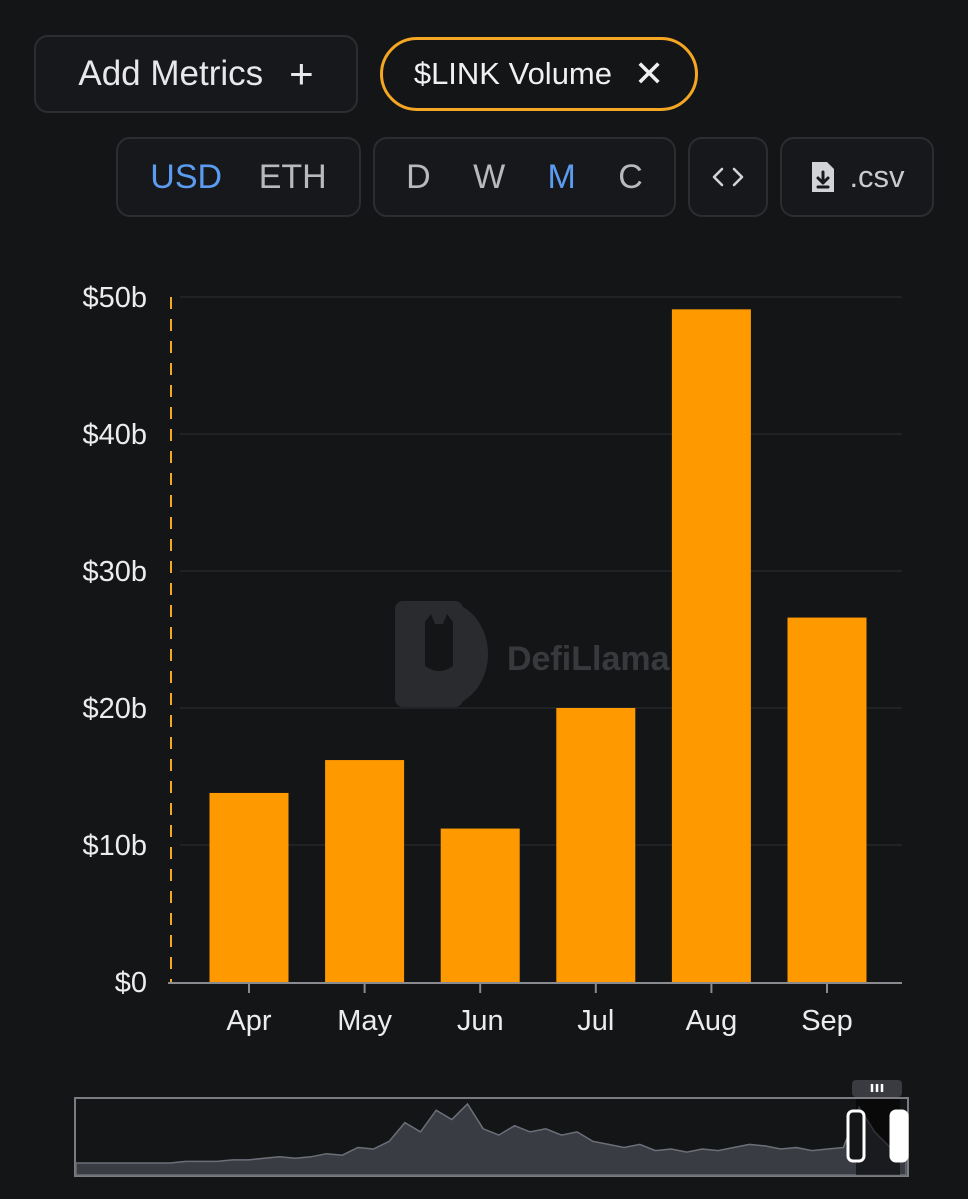 The width and height of the screenshot is (968, 1199). I want to click on metric-chip-link-volume: $LINK Volume ✕, so click(539, 74).